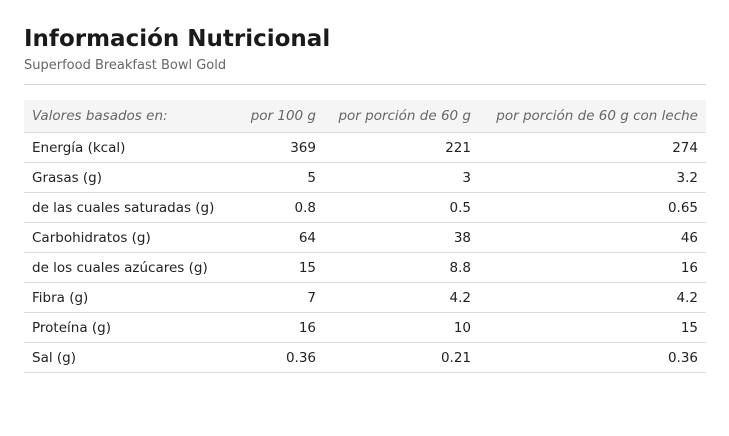  Describe the element at coordinates (592, 207) in the screenshot. I see `cell-value: 0.65` at that location.